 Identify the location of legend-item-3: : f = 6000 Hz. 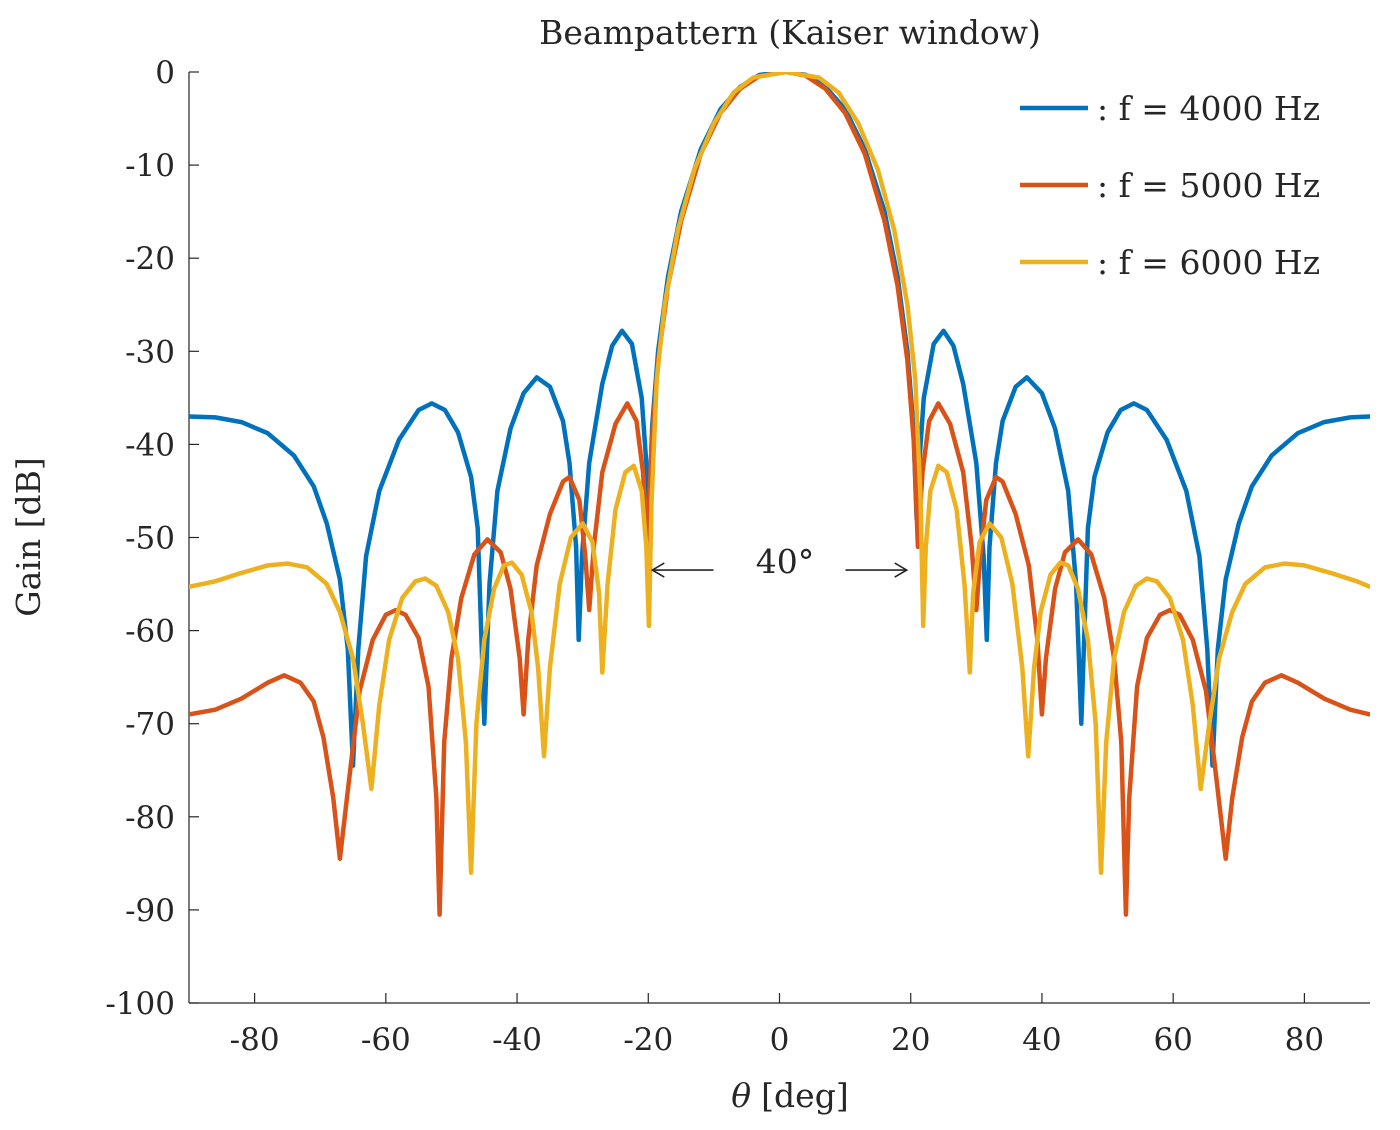
(1170, 262).